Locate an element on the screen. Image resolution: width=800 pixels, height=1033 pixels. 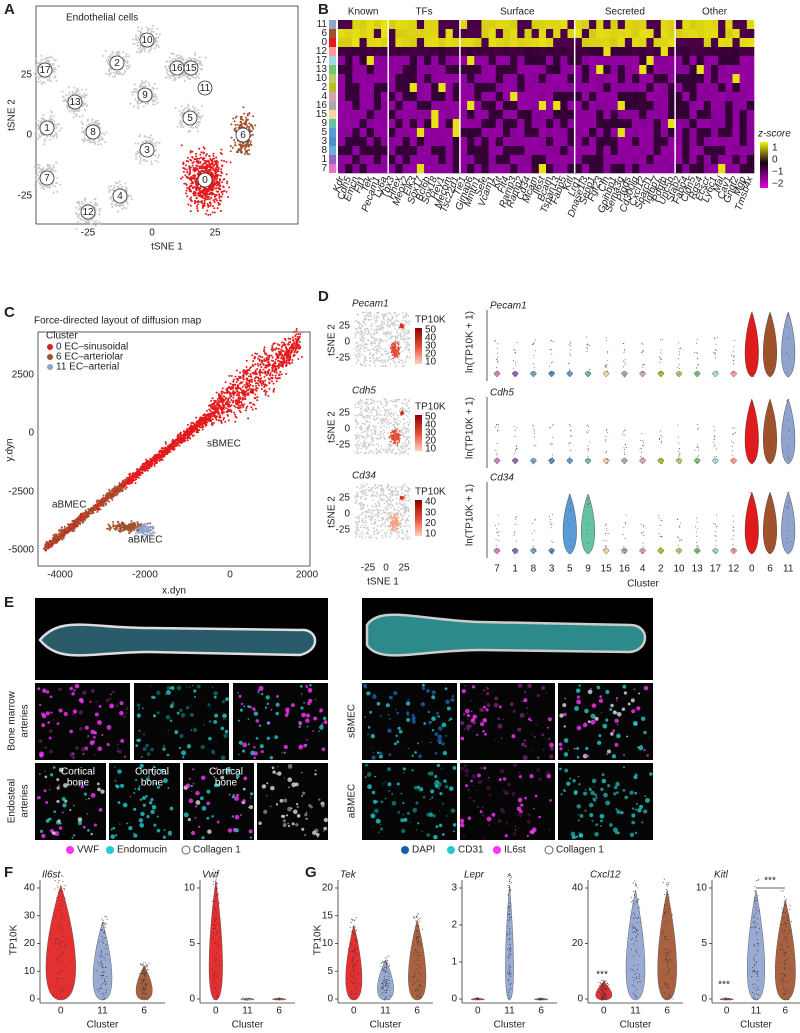
cluster-label: 11 is located at coordinates (205, 88).